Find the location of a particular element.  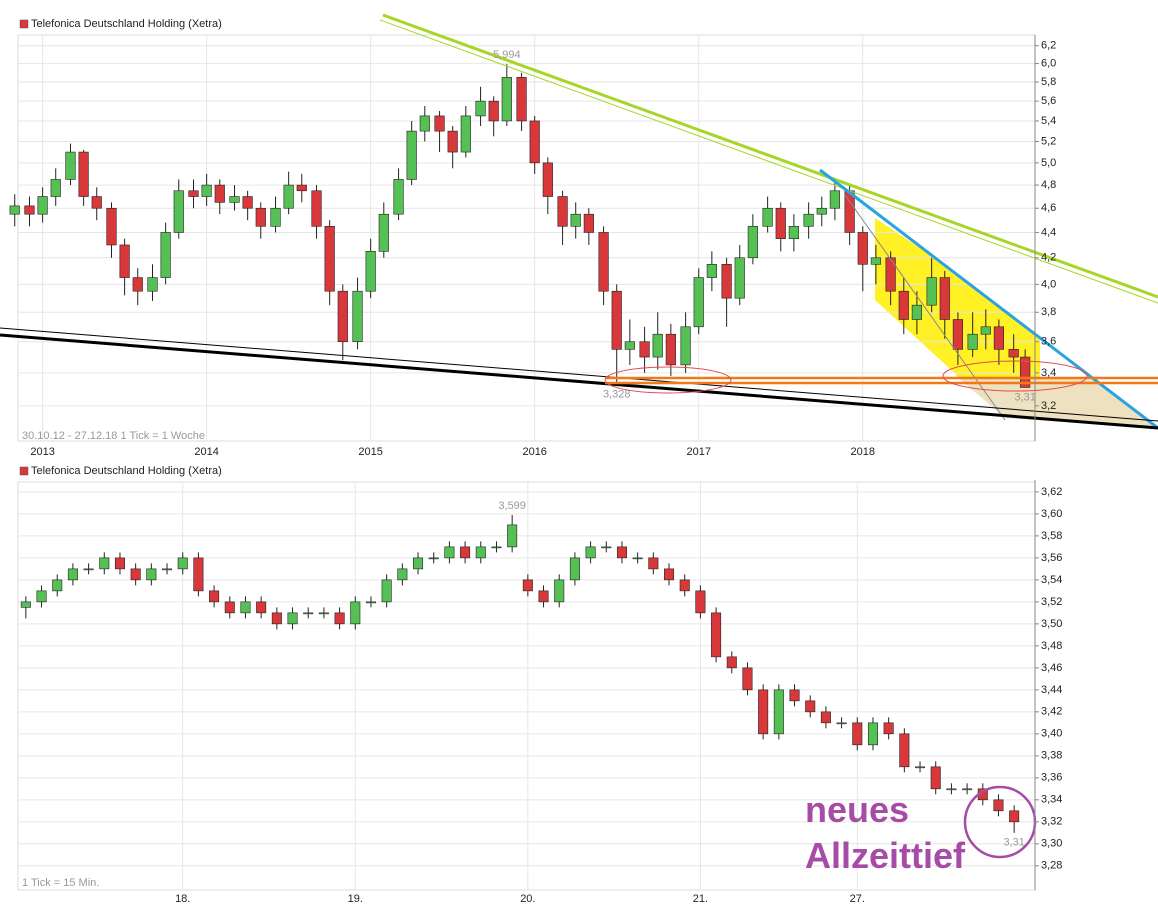

y-tick-label: 3,60 is located at coordinates (1051, 514).